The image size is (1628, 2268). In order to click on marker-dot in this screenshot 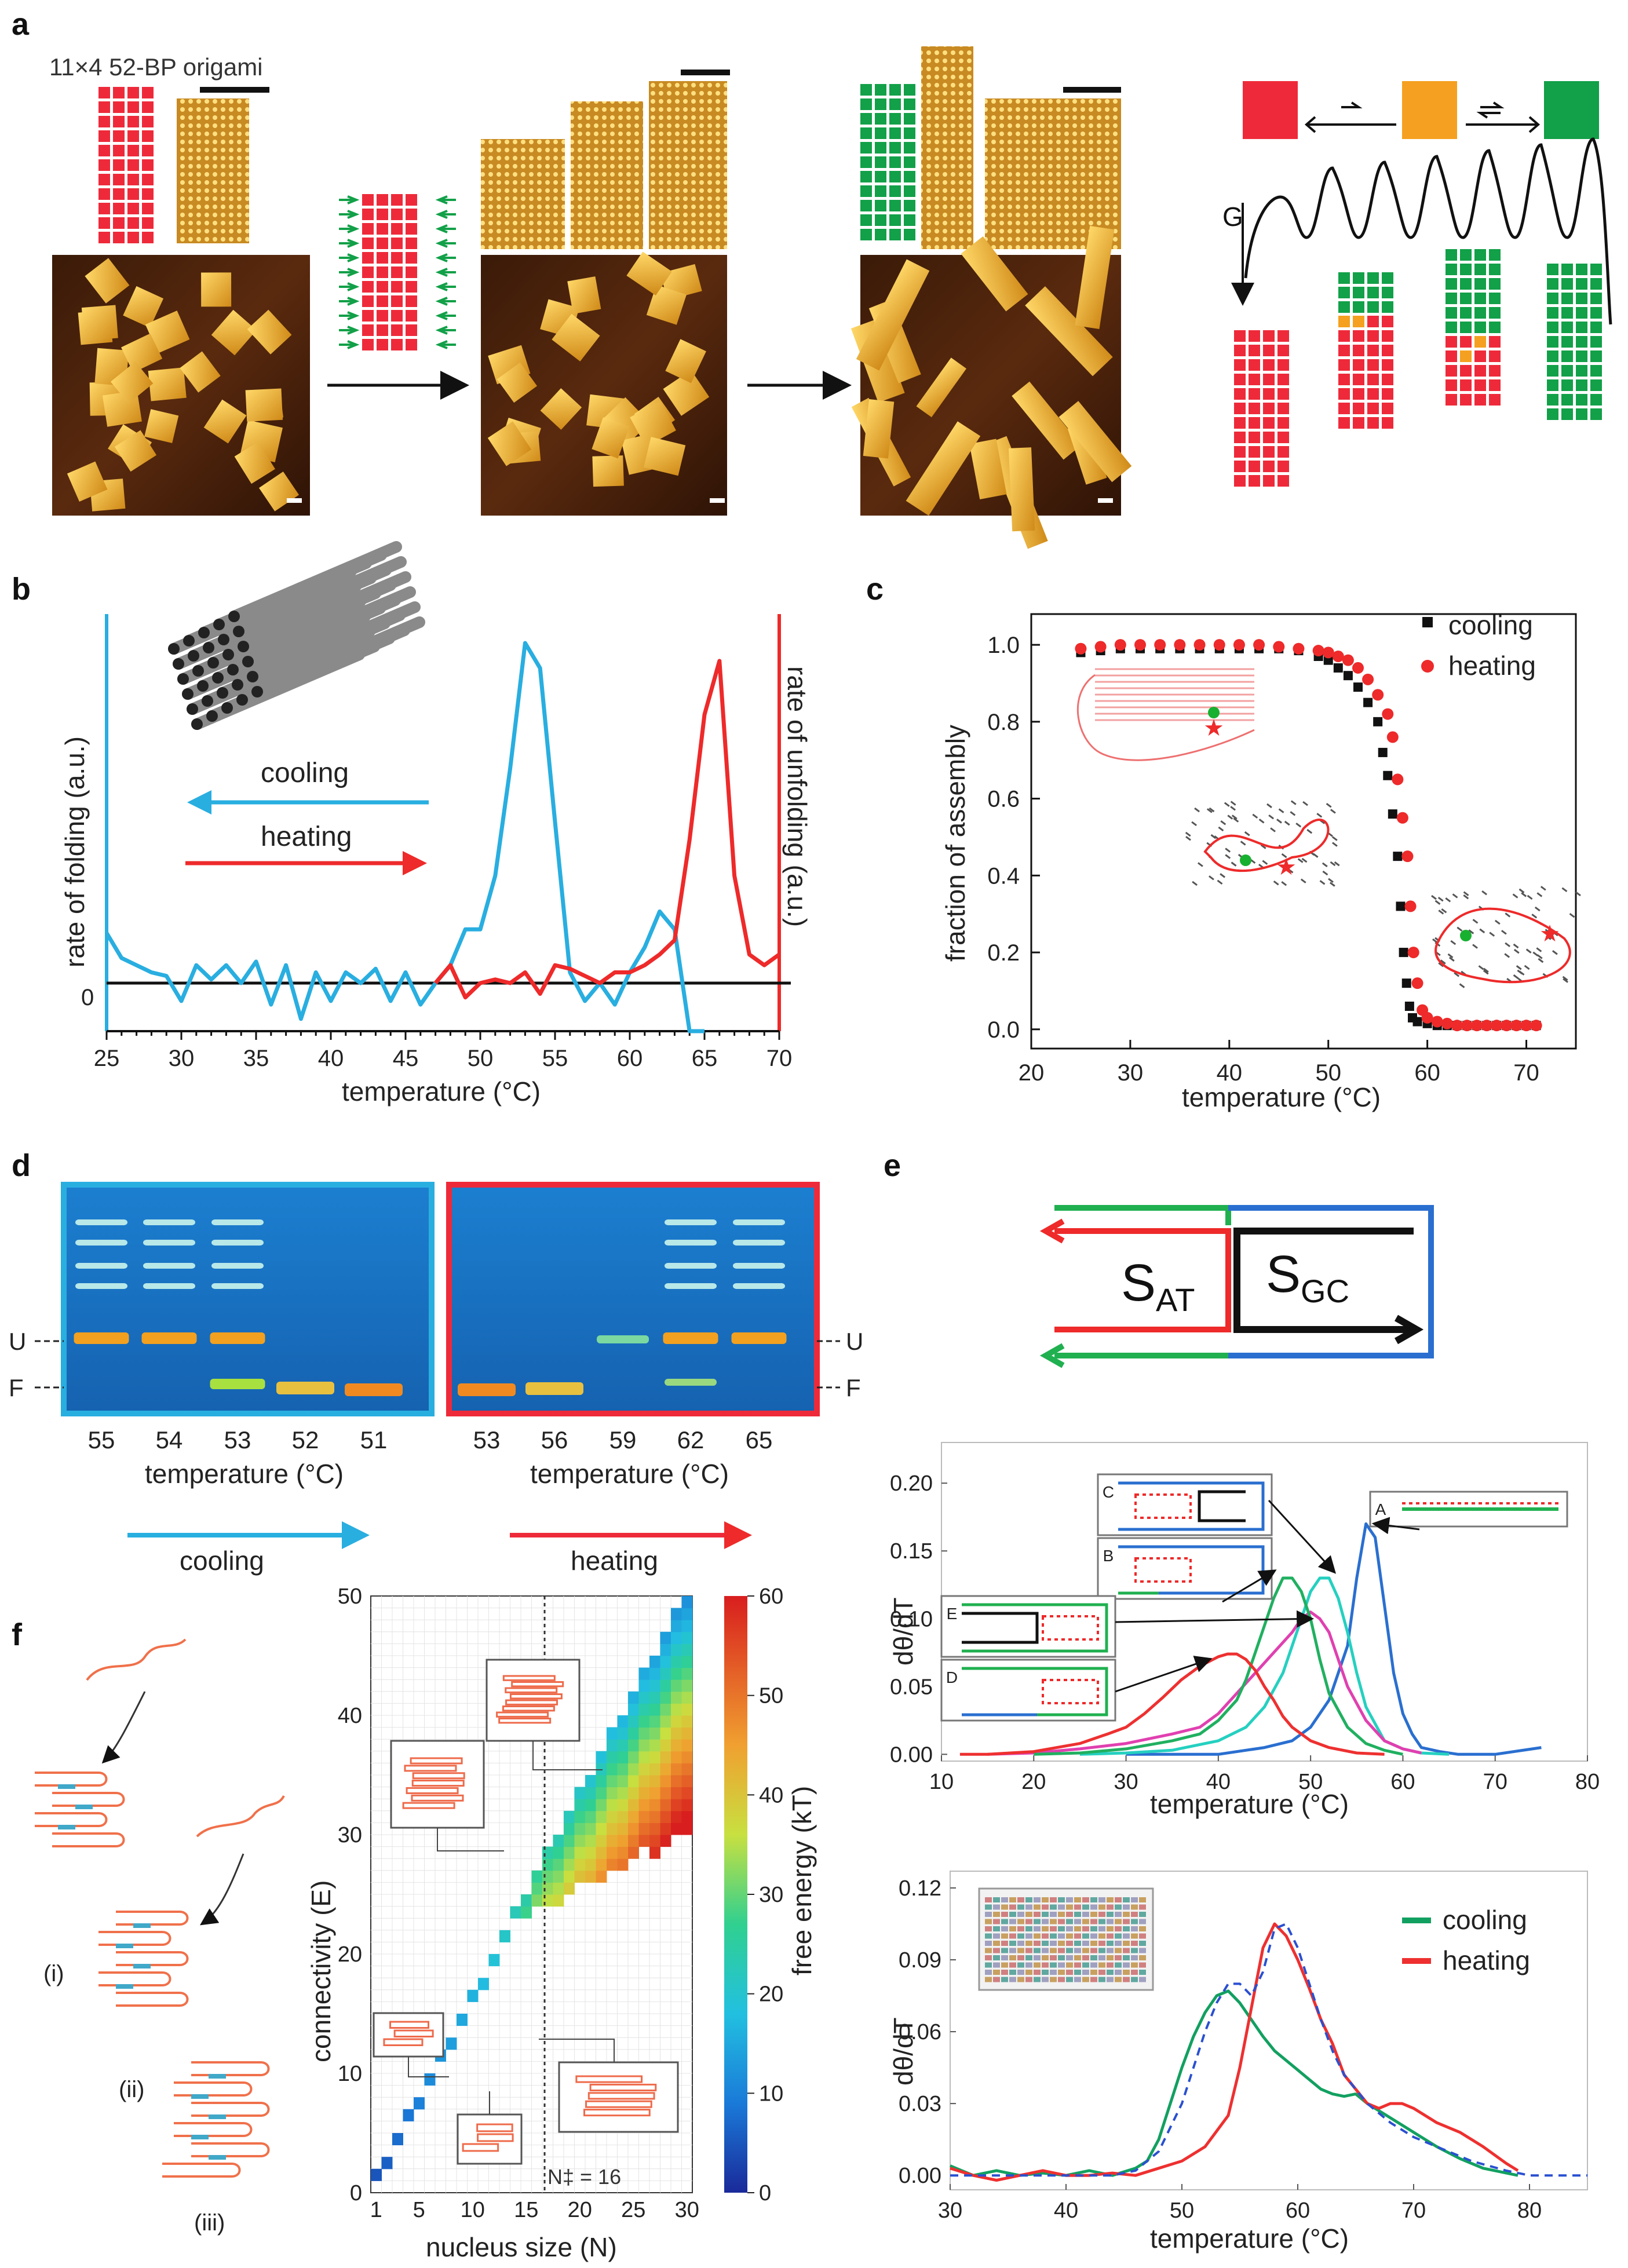, I will do `click(1214, 713)`.